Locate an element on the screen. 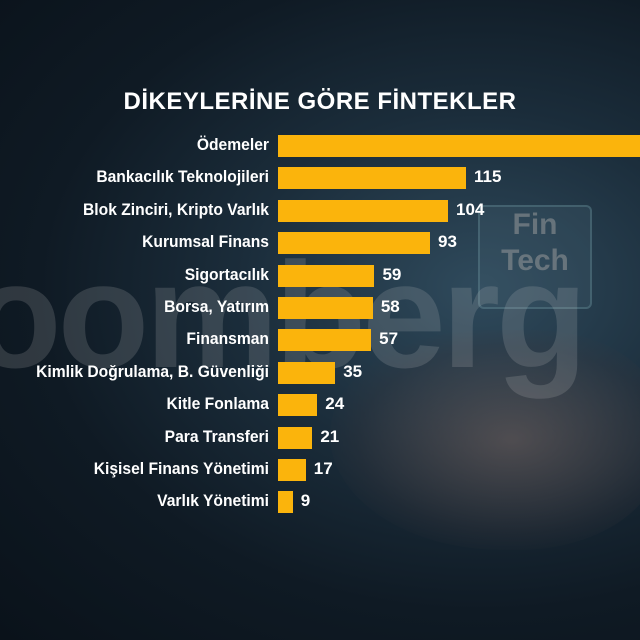 This screenshot has width=640, height=640. category-label-text: Kitle Fonlama is located at coordinates (217, 404).